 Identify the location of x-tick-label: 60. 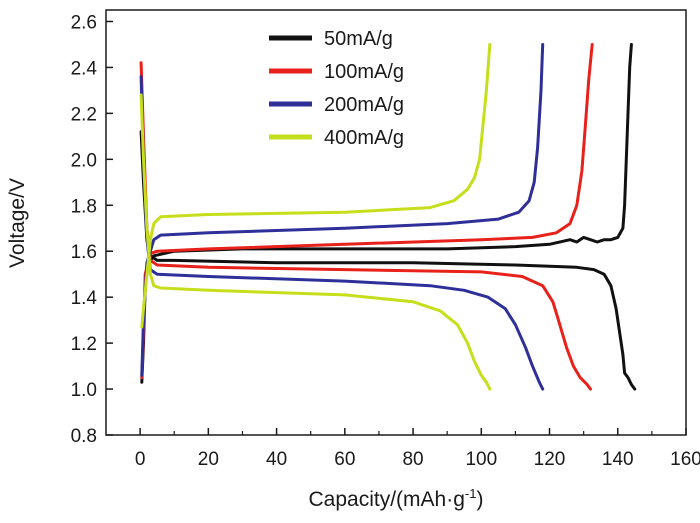
(344, 459).